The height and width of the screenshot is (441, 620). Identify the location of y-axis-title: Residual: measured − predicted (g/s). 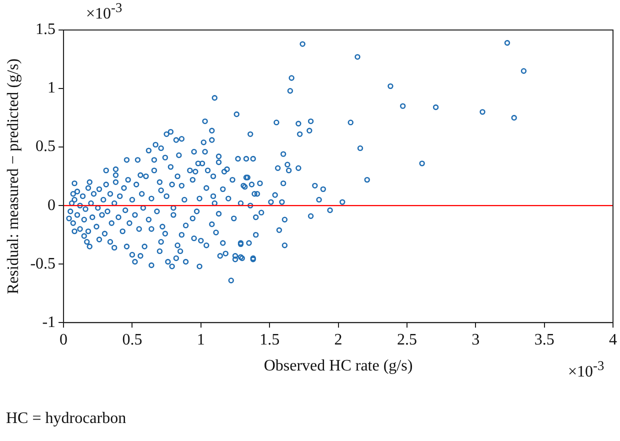
(13, 176).